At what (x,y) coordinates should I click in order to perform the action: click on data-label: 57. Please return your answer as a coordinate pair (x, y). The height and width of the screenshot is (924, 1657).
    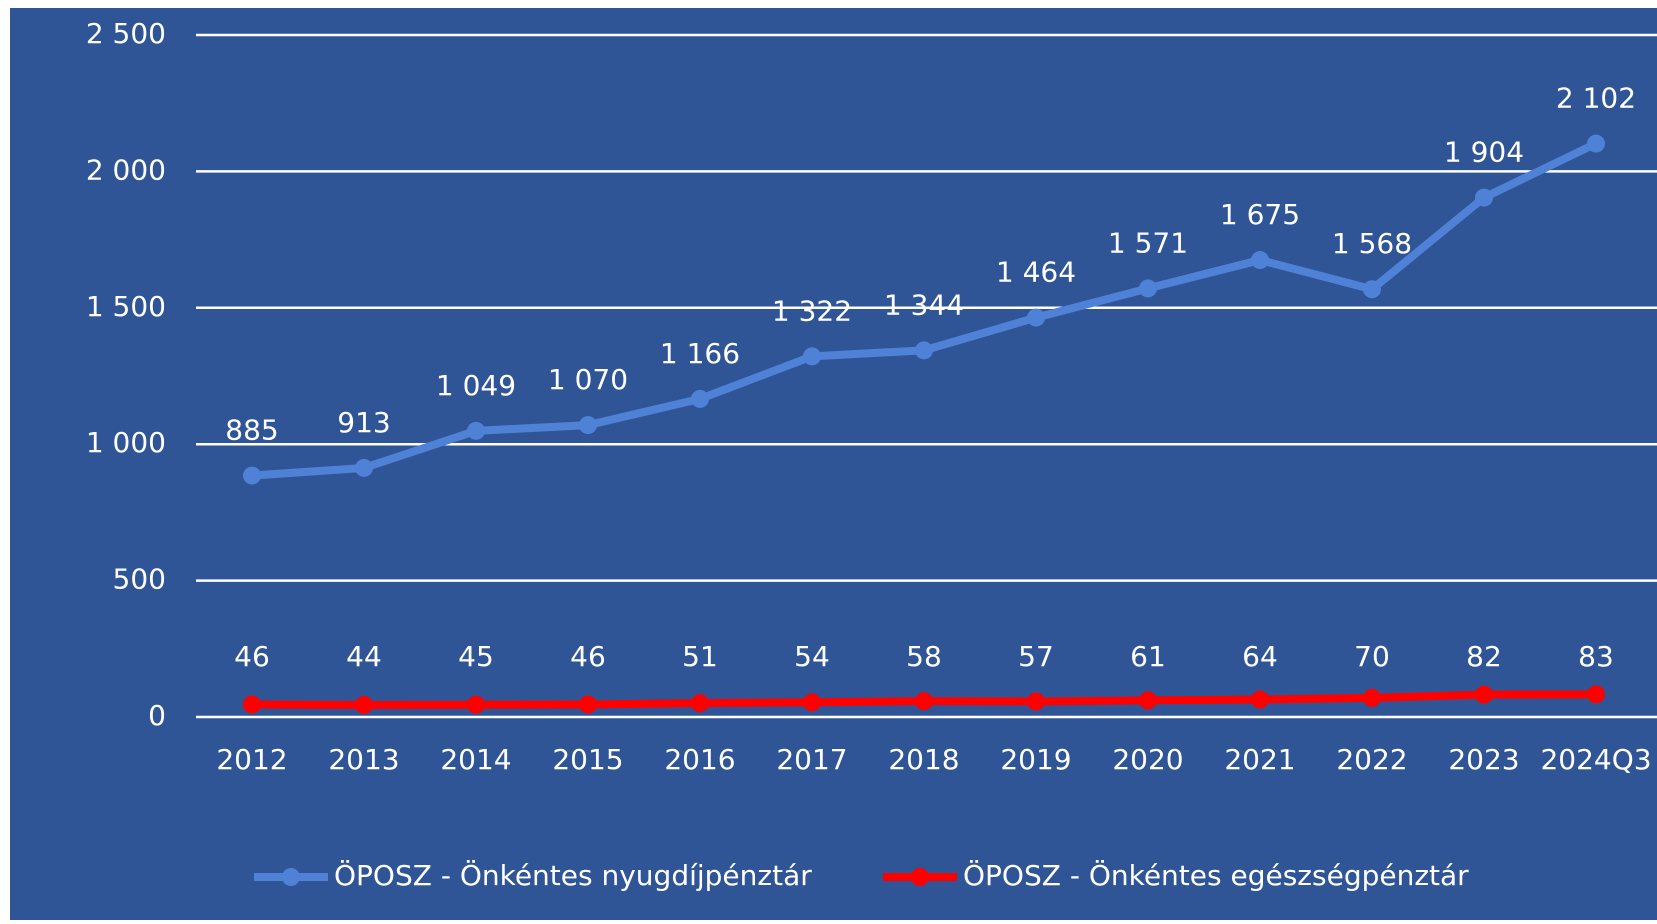
    Looking at the image, I should click on (1036, 656).